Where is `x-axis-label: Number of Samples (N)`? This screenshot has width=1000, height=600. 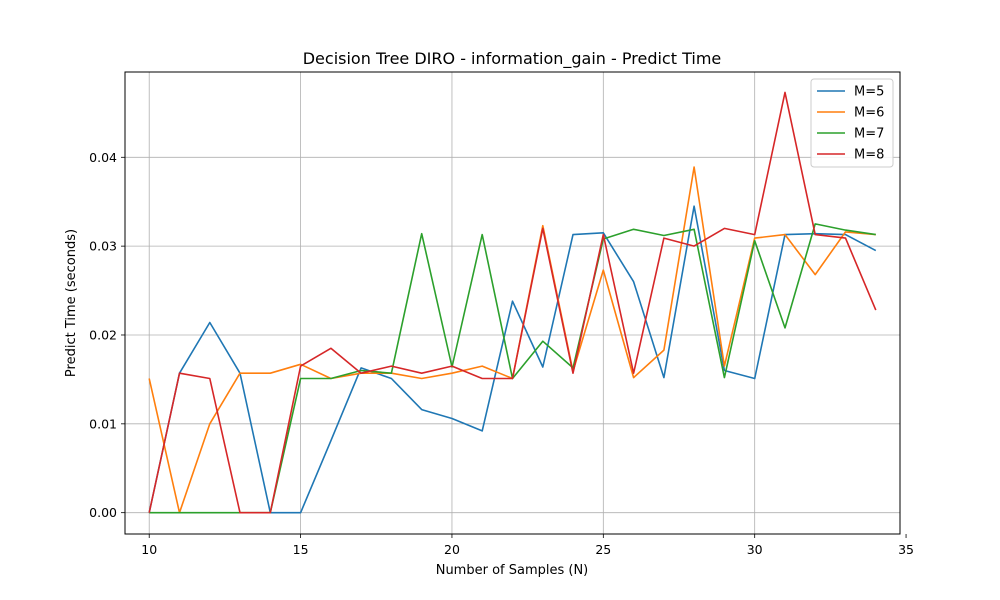
x-axis-label: Number of Samples (N) is located at coordinates (512, 570).